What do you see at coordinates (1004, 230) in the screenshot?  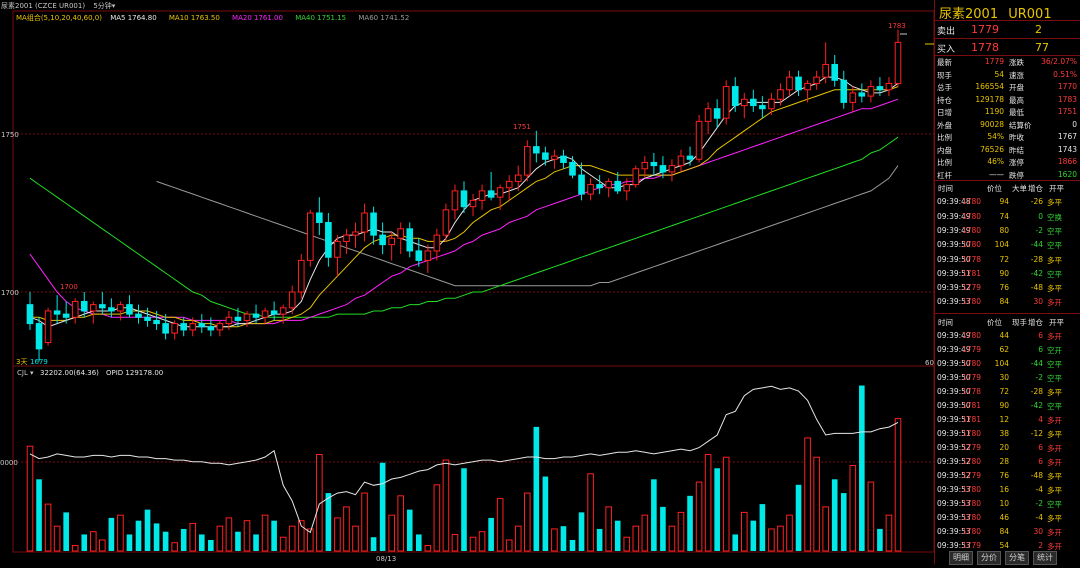 I see `tick-cell: 80` at bounding box center [1004, 230].